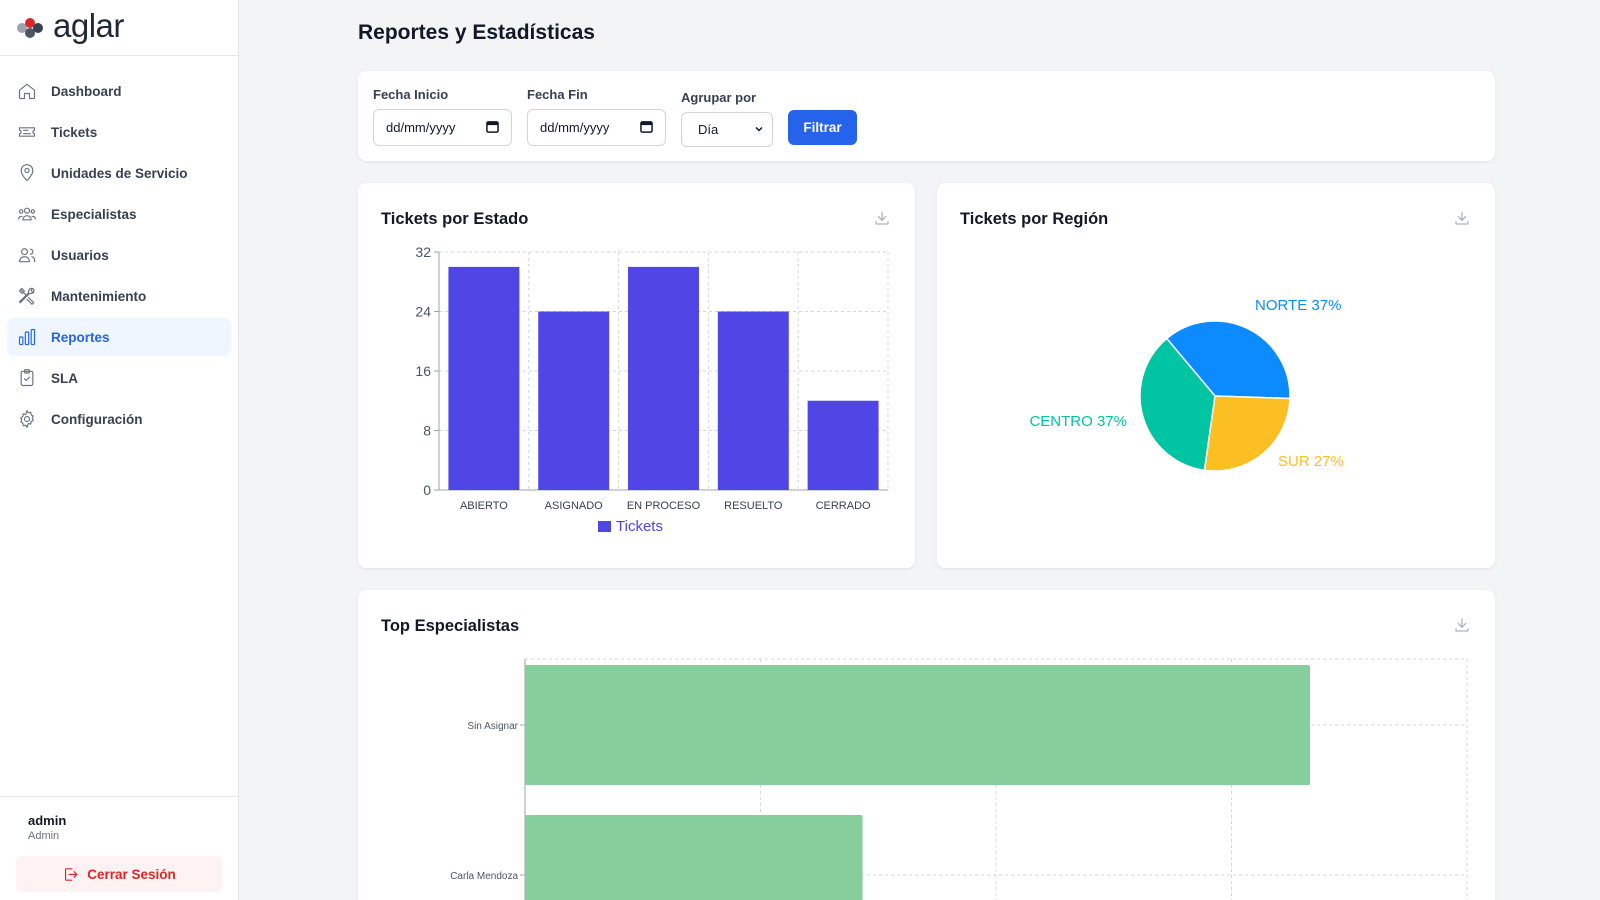 The image size is (1600, 900). What do you see at coordinates (99, 296) in the screenshot?
I see `sidebar-item-label: Mantenimiento` at bounding box center [99, 296].